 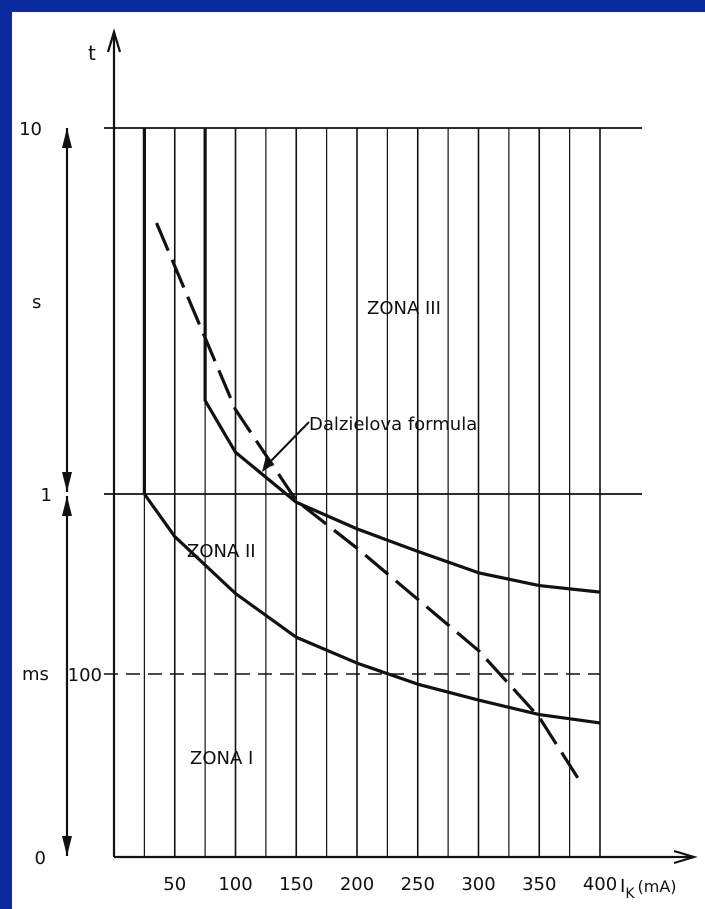 I want to click on x-axis-title-sub: K, so click(x=630, y=894).